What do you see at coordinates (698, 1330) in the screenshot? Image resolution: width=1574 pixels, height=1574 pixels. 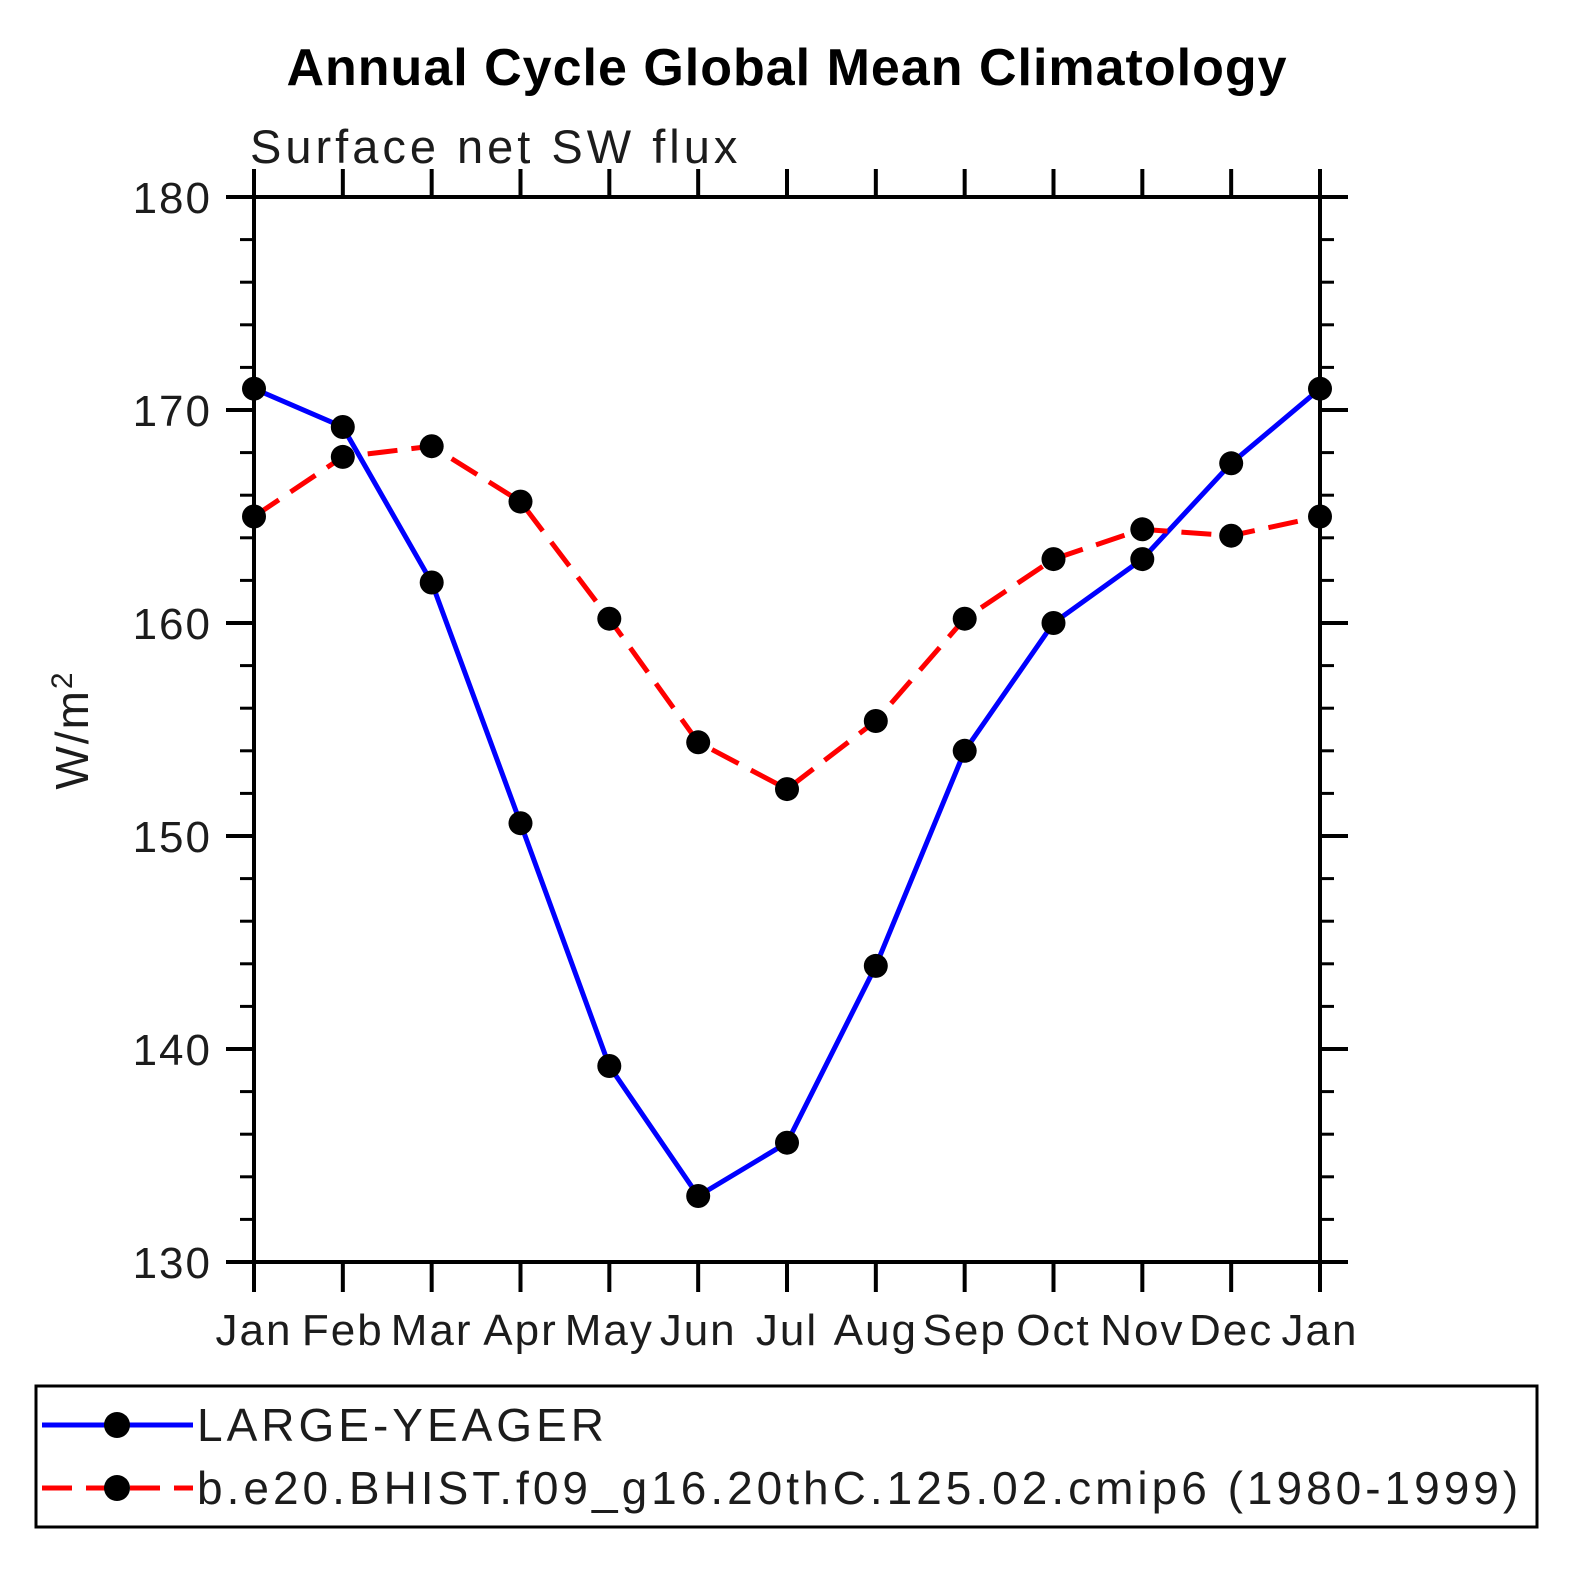 I see `x-tick-label: Jun` at bounding box center [698, 1330].